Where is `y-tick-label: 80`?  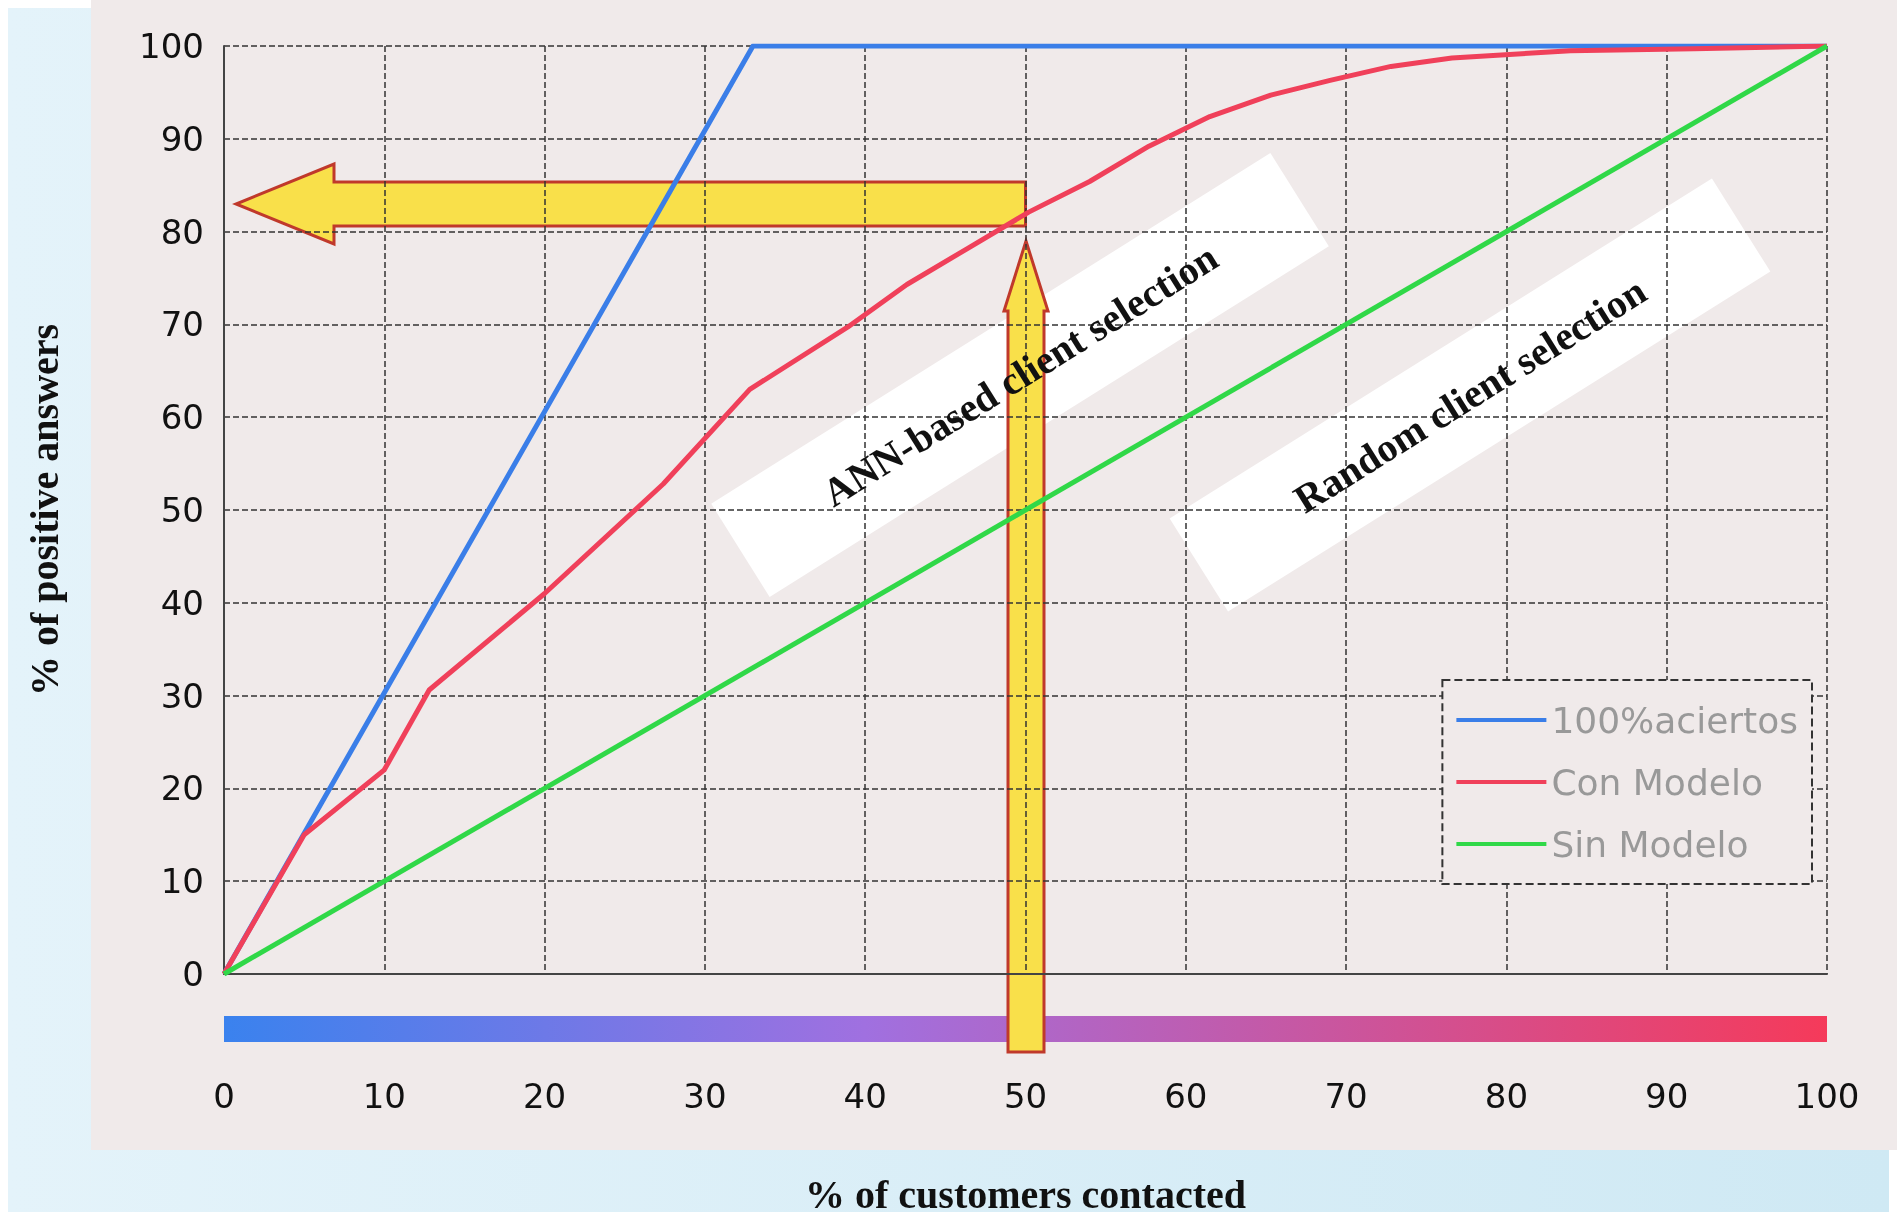
y-tick-label: 80 is located at coordinates (182, 231).